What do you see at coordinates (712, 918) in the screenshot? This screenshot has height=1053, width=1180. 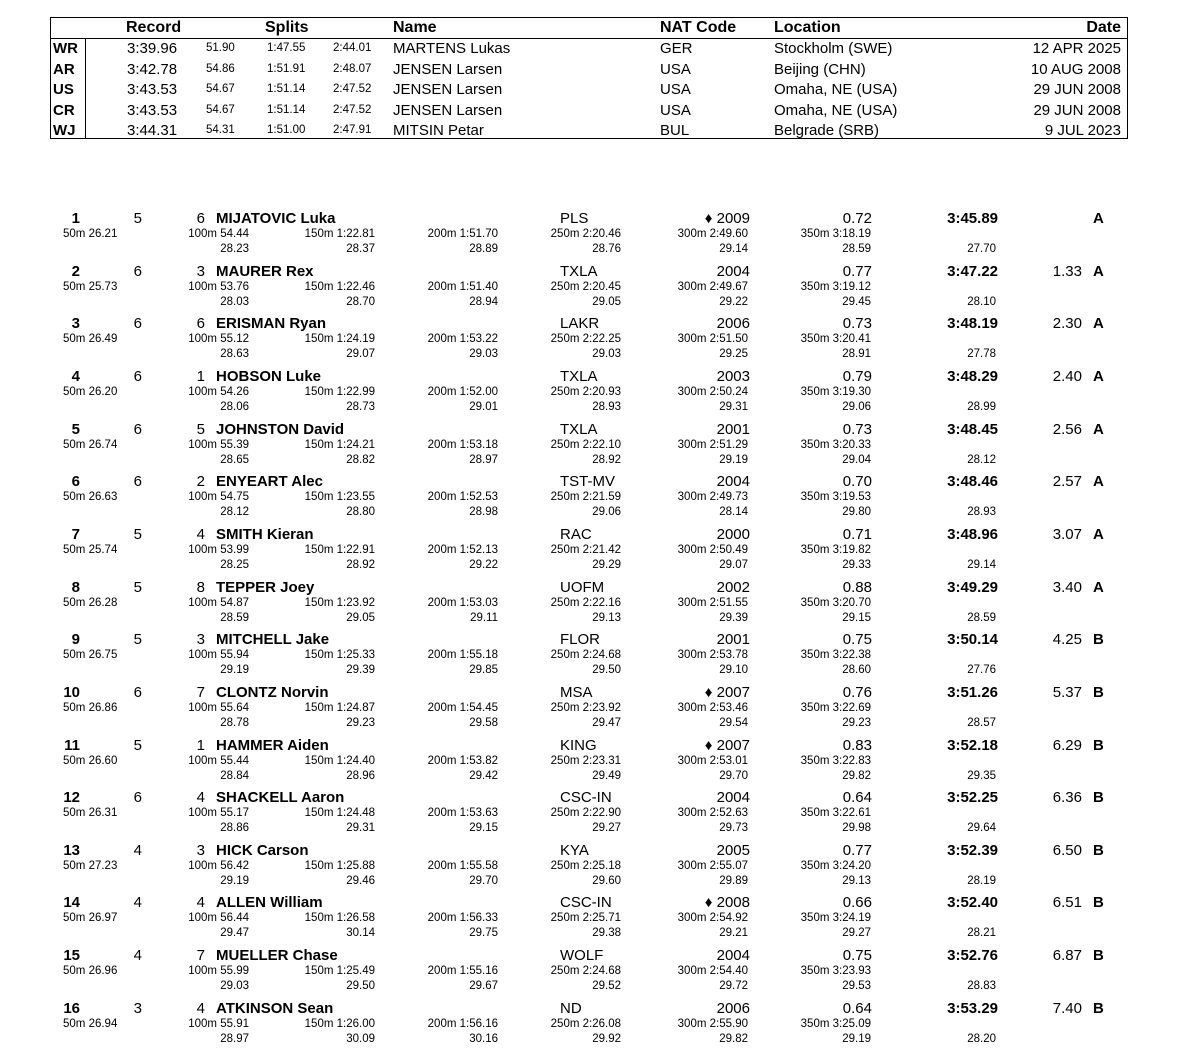 I see `split-300: 300m 2:54.92` at bounding box center [712, 918].